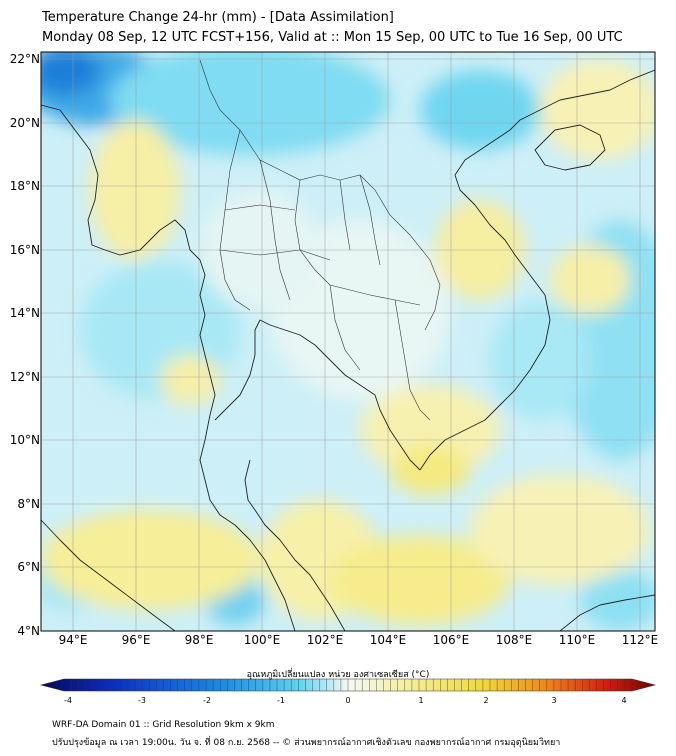 The width and height of the screenshot is (676, 756). I want to click on lon-label-96e: 96°E, so click(136, 640).